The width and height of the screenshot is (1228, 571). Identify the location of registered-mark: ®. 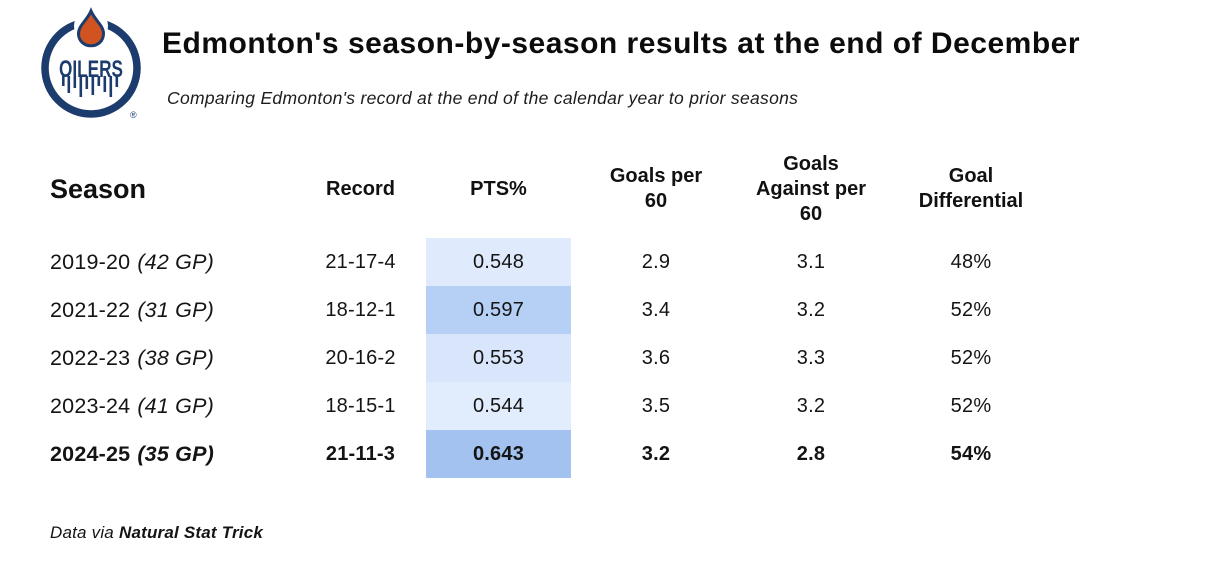
(133, 115).